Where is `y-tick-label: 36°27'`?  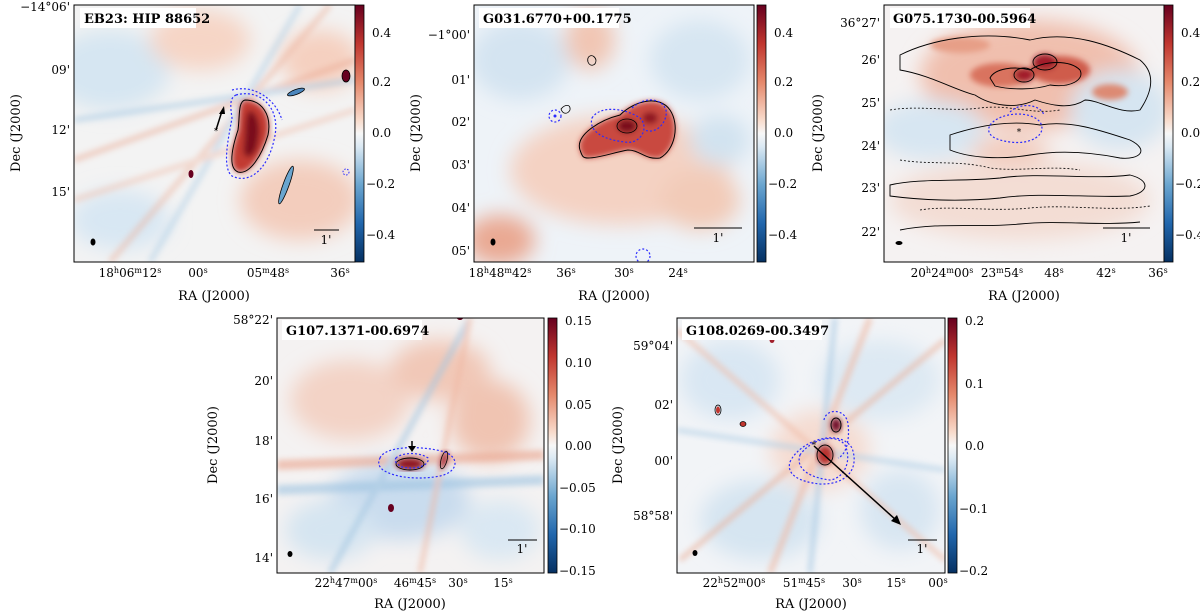
y-tick-label: 36°27' is located at coordinates (860, 23).